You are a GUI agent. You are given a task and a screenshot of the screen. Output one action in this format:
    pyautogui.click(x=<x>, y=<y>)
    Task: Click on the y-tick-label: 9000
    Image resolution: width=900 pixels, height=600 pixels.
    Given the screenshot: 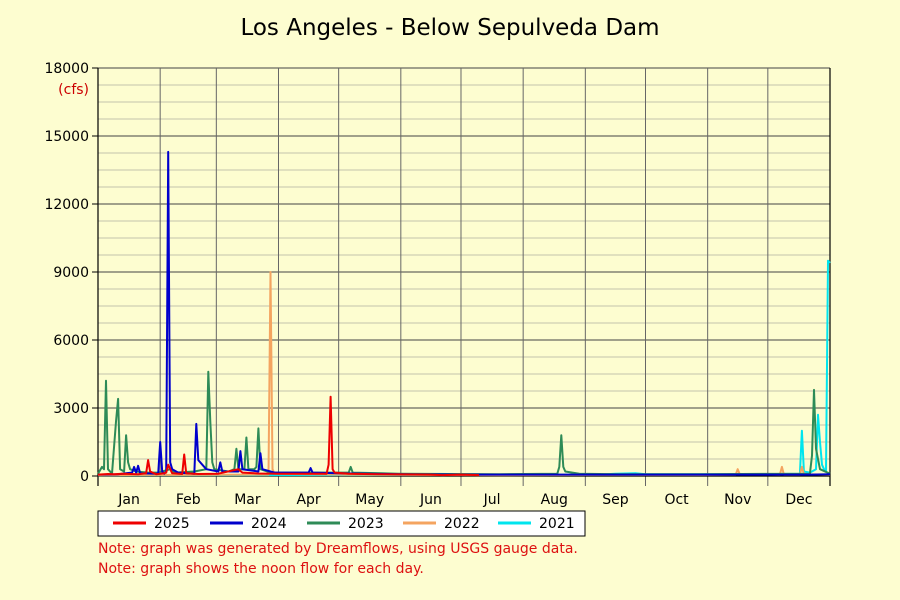 What is the action you would take?
    pyautogui.click(x=71, y=273)
    